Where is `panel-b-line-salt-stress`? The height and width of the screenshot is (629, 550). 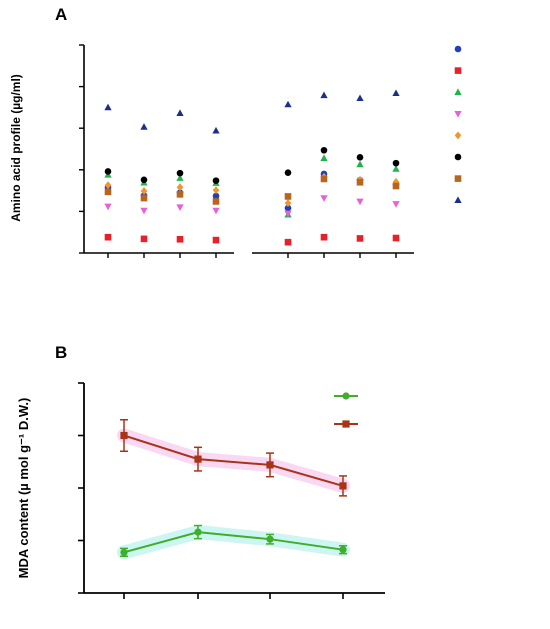
panel-b-line-salt-stress is located at coordinates (233, 460).